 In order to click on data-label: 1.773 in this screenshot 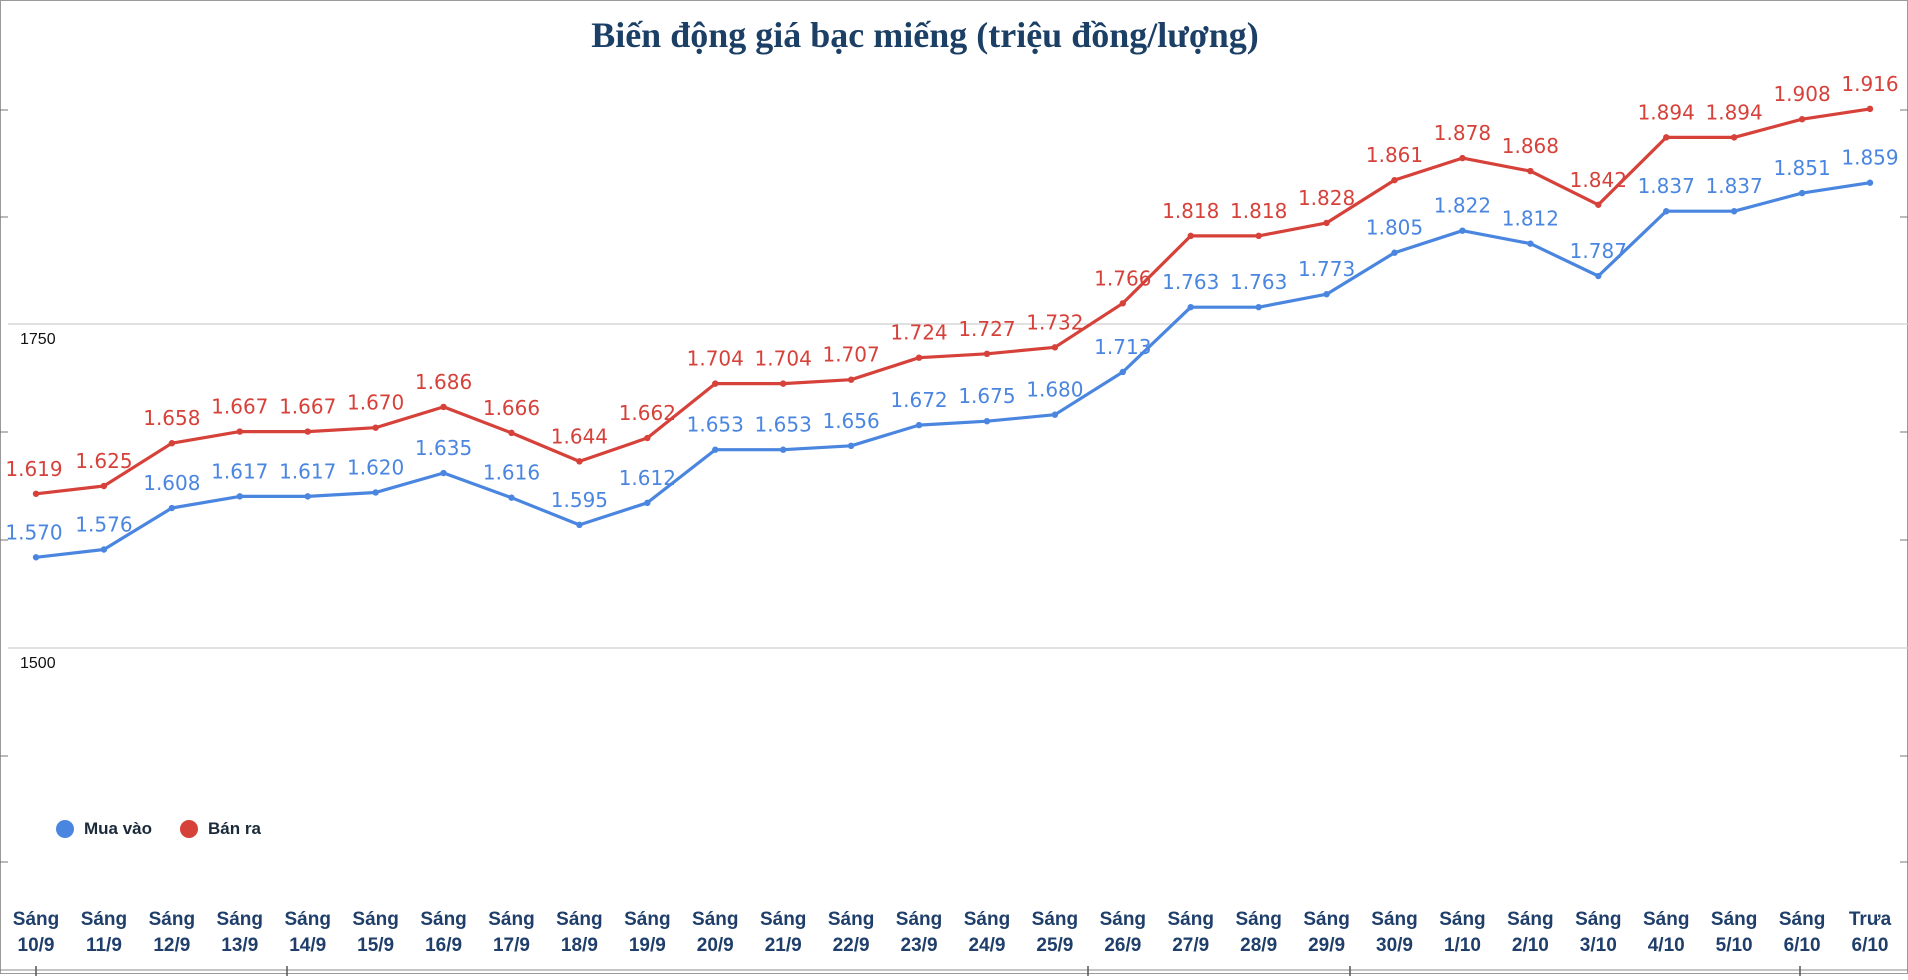, I will do `click(1326, 269)`.